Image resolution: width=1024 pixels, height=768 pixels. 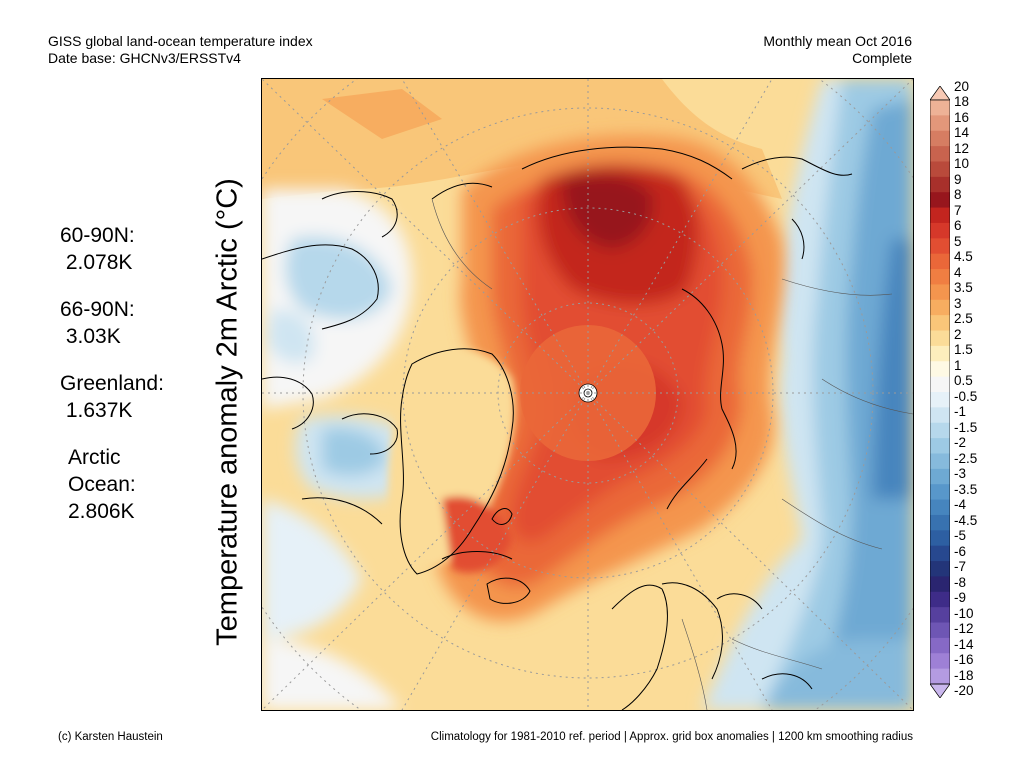 I want to click on colorbar-tick-label: -8, so click(x=960, y=582).